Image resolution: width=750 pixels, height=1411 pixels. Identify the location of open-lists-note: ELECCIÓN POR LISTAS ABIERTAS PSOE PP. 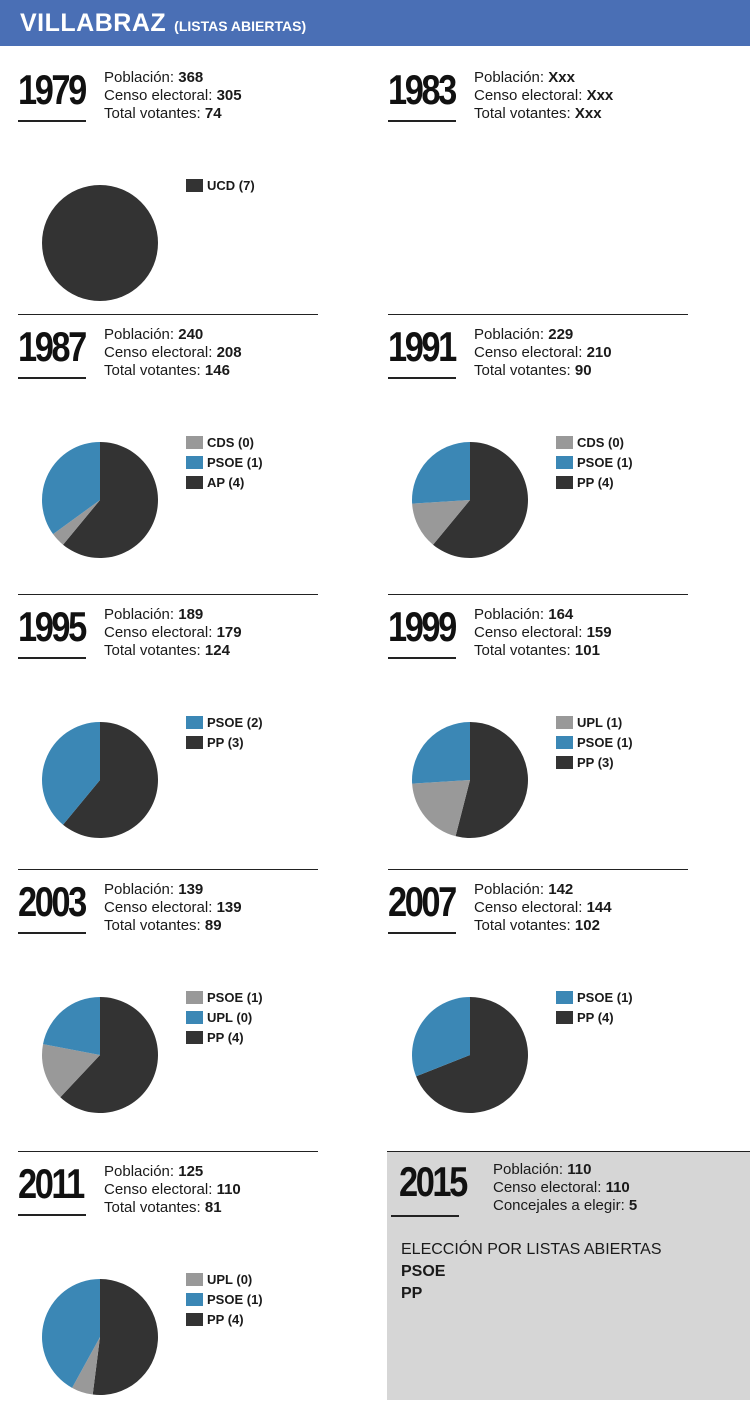
(531, 1272).